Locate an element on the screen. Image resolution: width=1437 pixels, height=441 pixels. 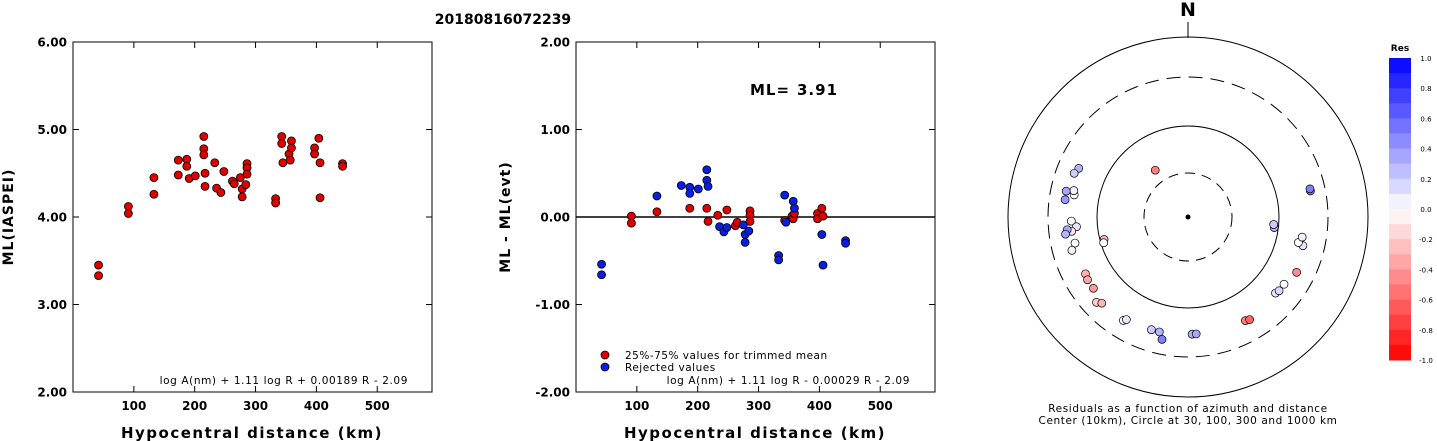
y-tick-label: 5.00 is located at coordinates (52, 130).